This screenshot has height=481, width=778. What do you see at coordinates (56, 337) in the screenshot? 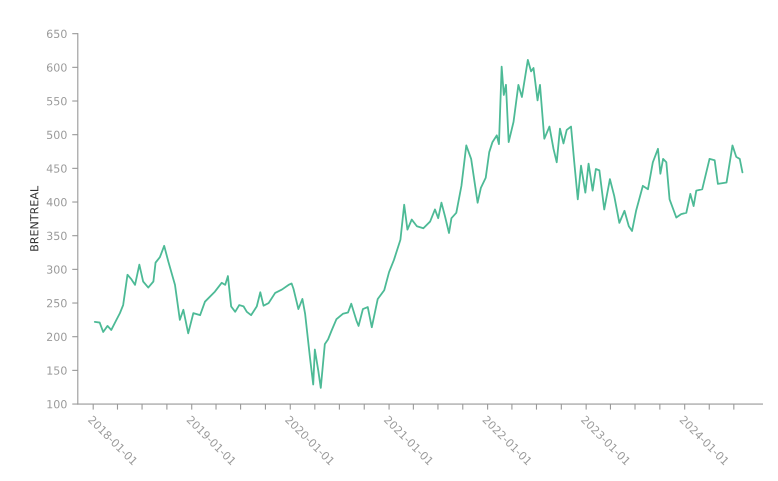
I see `y-tick-label: 200` at bounding box center [56, 337].